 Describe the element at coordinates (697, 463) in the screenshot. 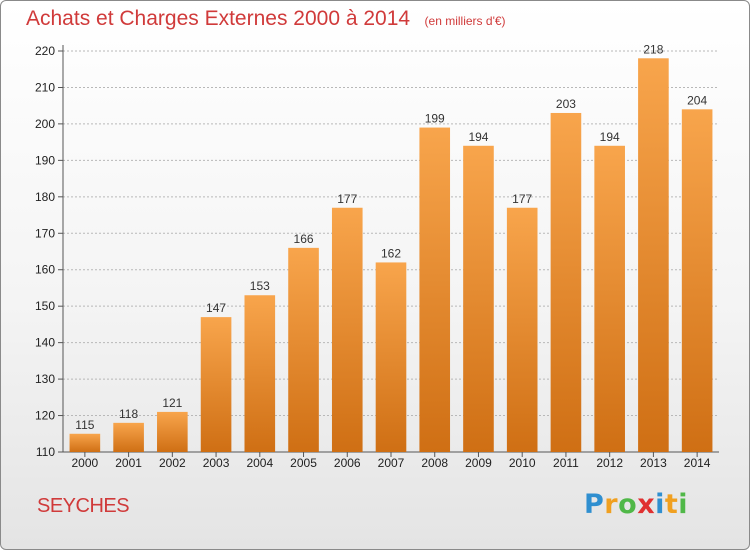

I see `x-tick-label: 2014` at that location.